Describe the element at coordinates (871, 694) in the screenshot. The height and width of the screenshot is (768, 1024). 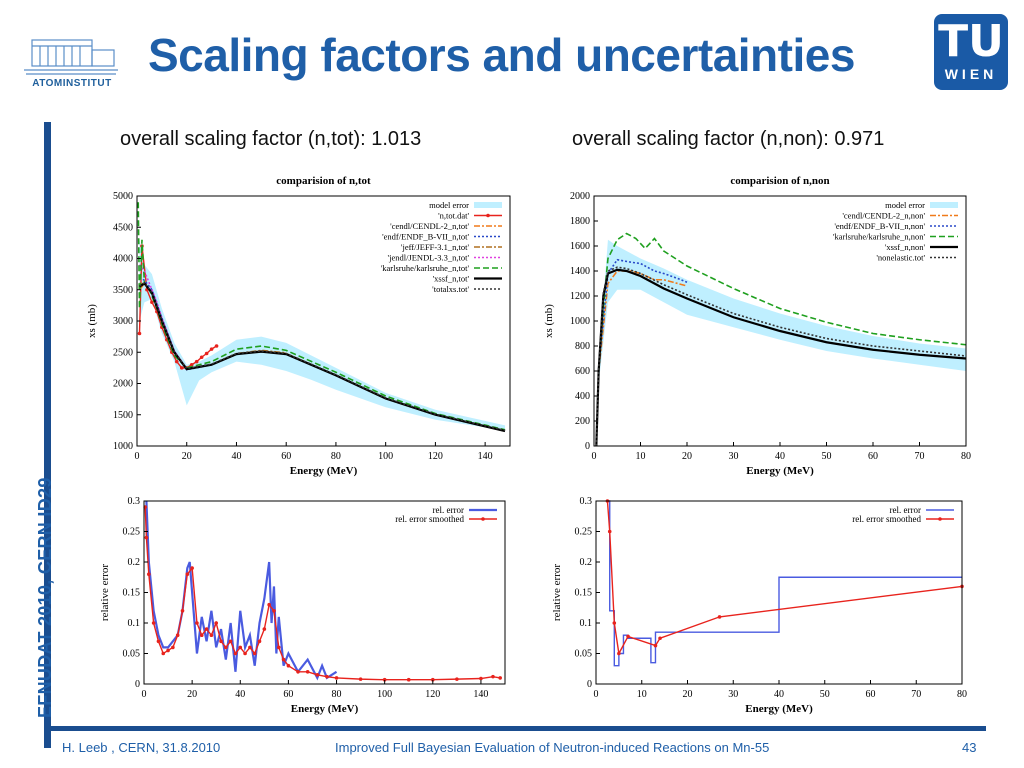
I see `x-tick-label: 60` at that location.